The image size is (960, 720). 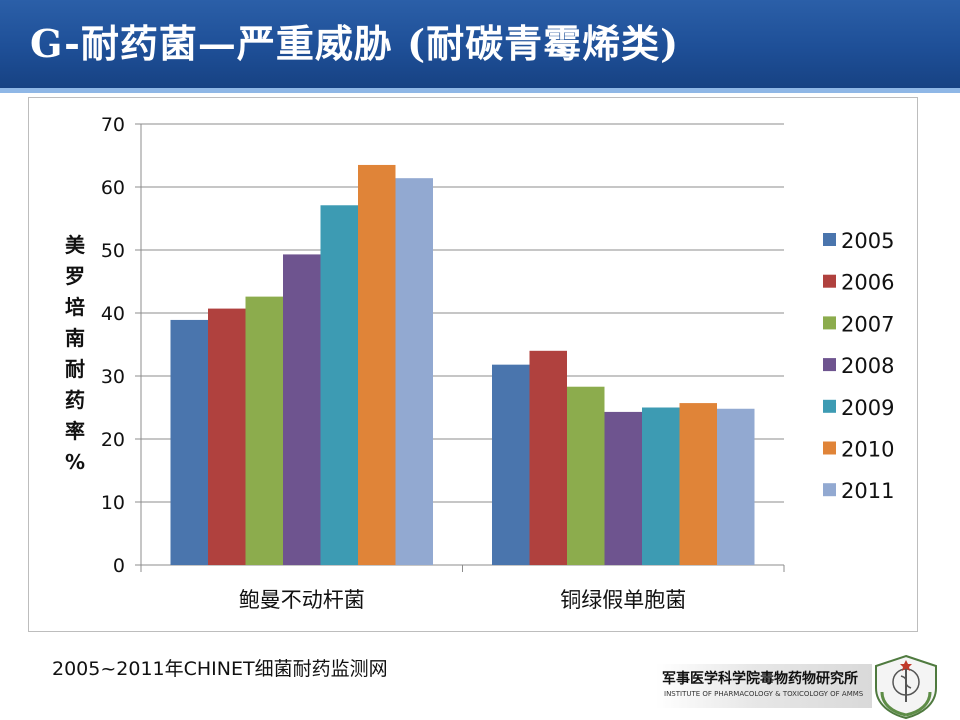 I want to click on y-tick-label: 60, so click(x=113, y=188).